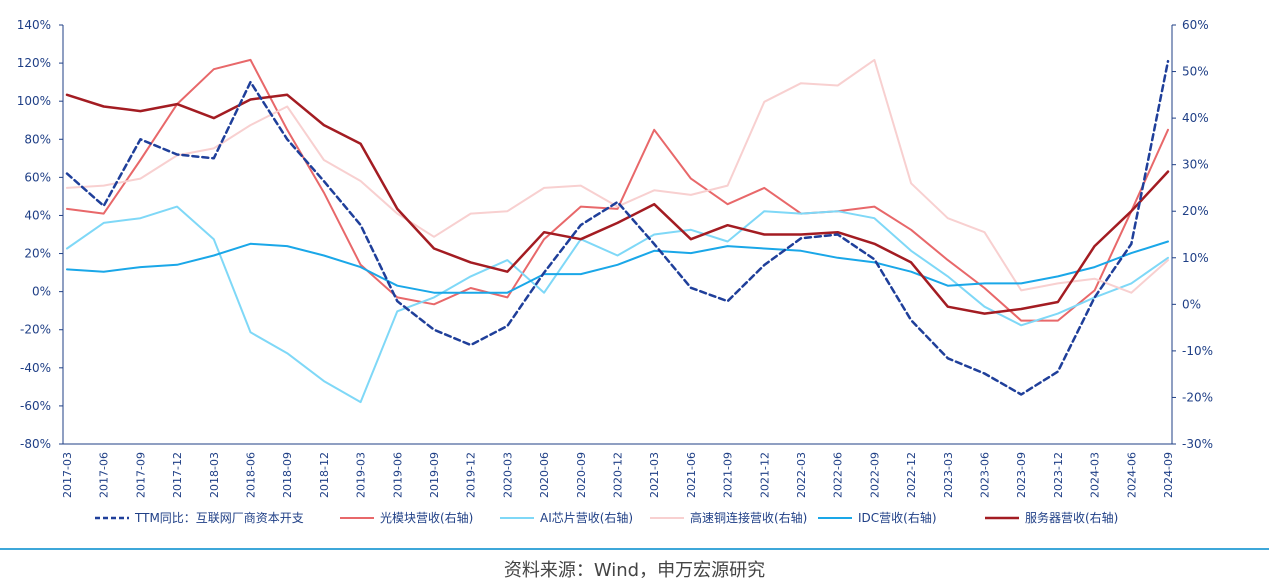  I want to click on left-tick-label: -80%, so click(35, 444).